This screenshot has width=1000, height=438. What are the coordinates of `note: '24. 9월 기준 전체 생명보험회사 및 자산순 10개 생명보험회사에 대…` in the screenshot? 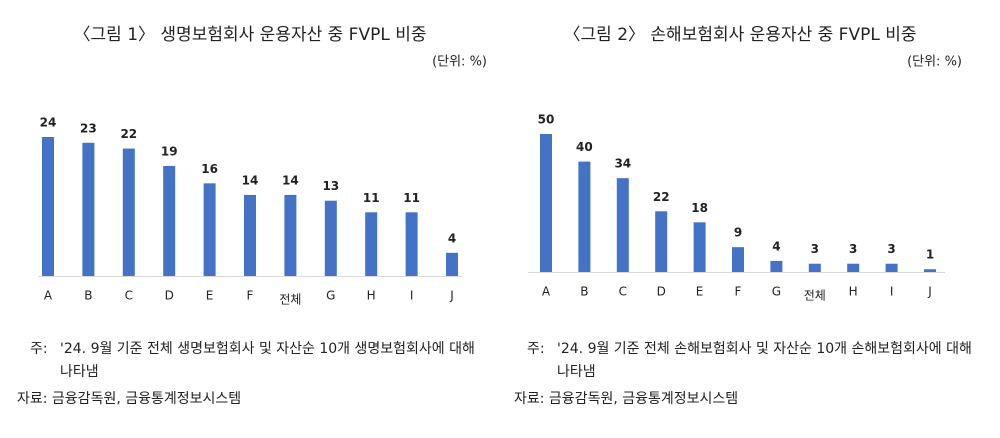 It's located at (267, 360).